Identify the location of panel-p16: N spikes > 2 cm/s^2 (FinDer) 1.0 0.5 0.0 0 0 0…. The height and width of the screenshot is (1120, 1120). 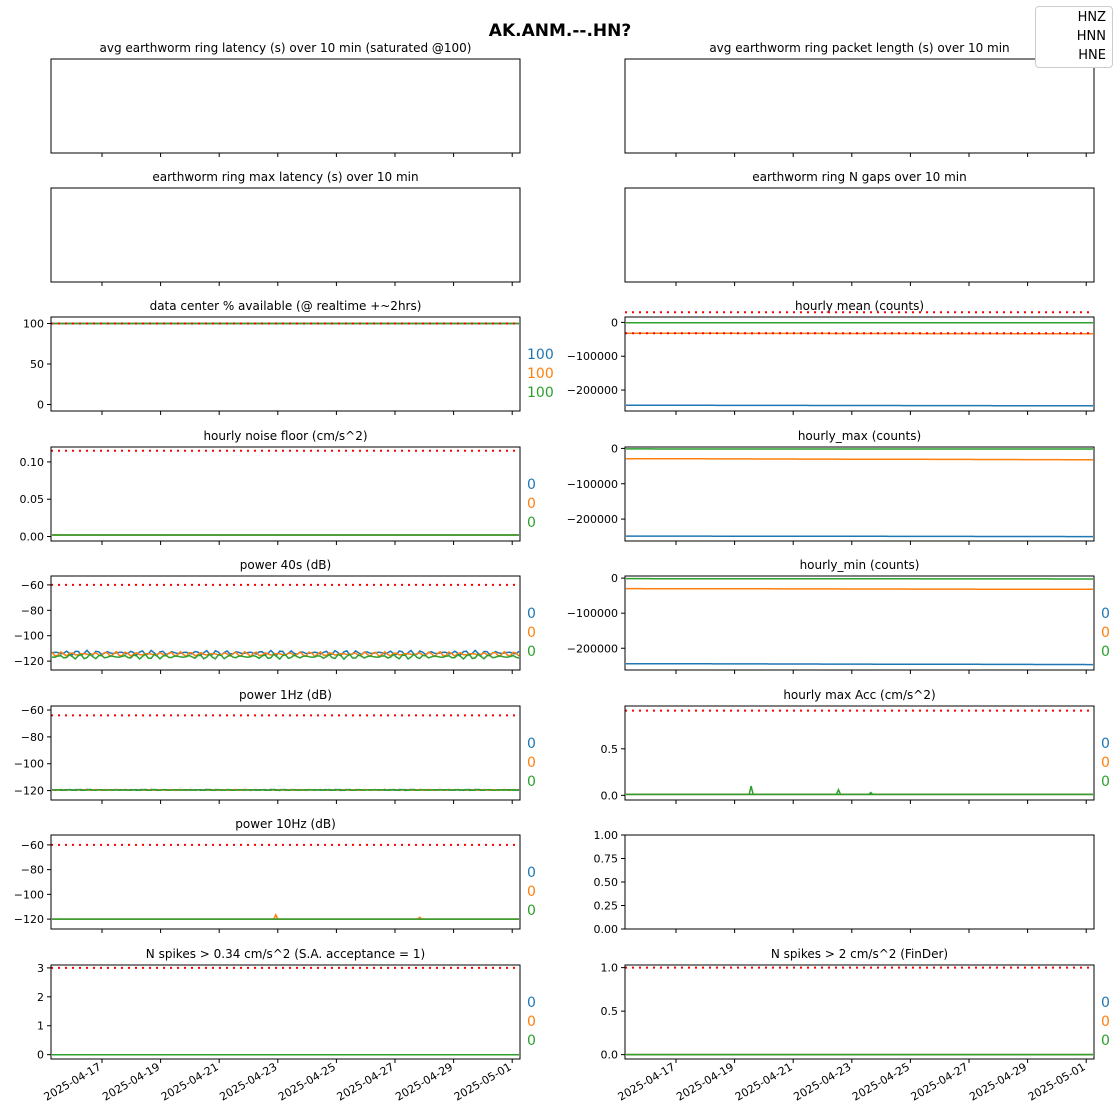
(855, 1025).